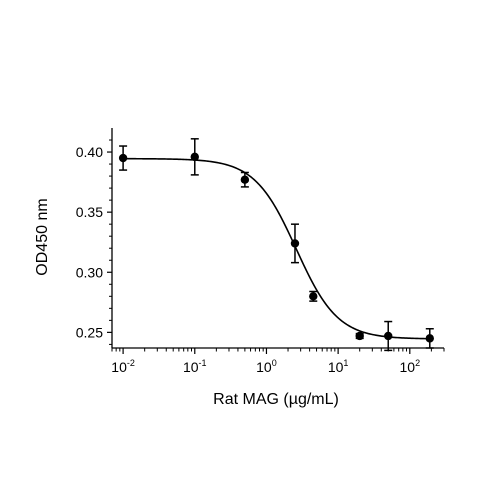 The height and width of the screenshot is (500, 500). Describe the element at coordinates (42, 236) in the screenshot. I see `y-axis-label: OD450 nm` at that location.